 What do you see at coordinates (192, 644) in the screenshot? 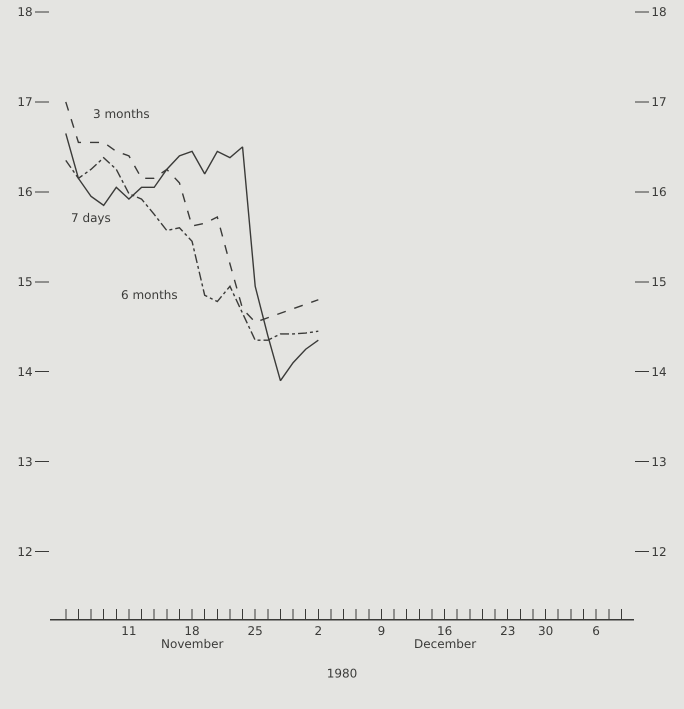
I see `text: November` at bounding box center [192, 644].